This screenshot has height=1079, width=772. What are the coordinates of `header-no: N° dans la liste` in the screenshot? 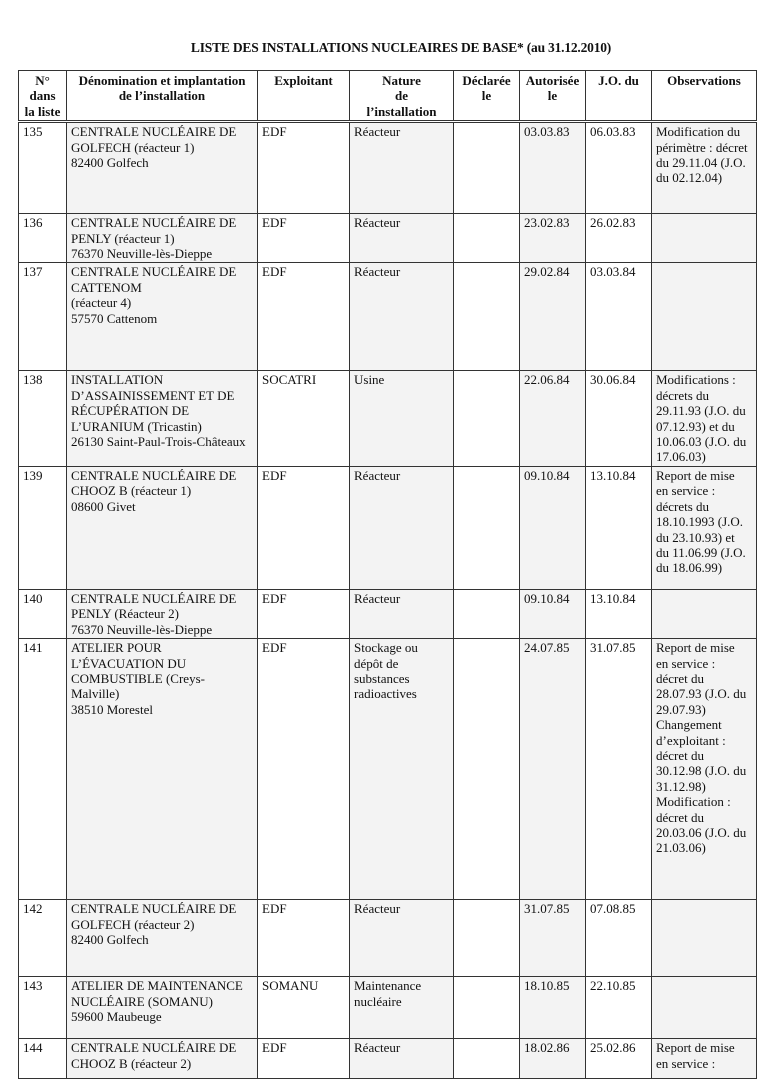 It's located at (42, 96).